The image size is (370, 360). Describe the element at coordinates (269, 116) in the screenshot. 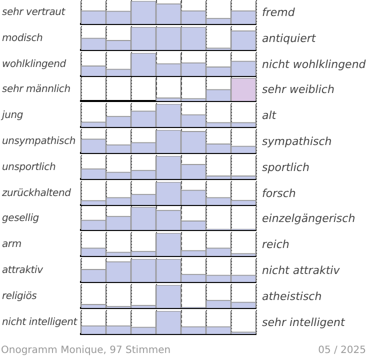

I see `y2-axis-title: alt` at that location.